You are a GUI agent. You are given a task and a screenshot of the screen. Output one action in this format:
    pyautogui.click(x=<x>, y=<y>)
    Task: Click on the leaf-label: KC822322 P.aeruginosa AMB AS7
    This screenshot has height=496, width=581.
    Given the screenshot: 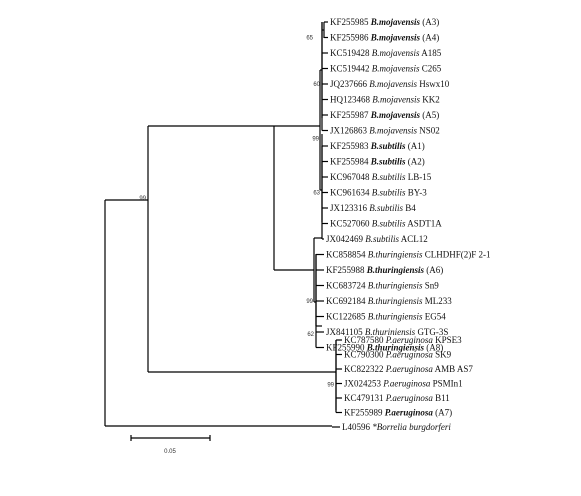 What is the action you would take?
    pyautogui.click(x=408, y=369)
    